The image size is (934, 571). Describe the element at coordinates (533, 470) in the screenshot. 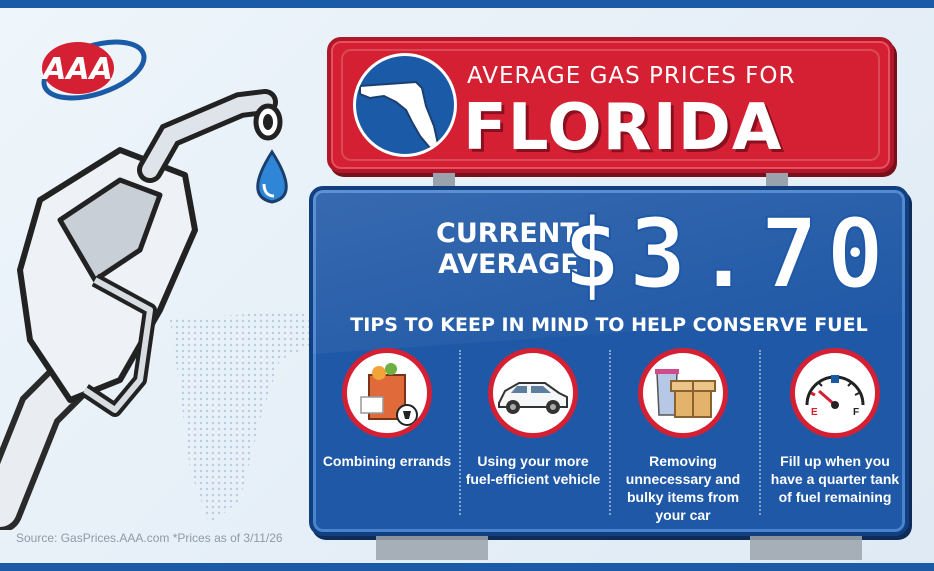

I see `tip-text: Using your more fuel-efficient vehicle` at that location.